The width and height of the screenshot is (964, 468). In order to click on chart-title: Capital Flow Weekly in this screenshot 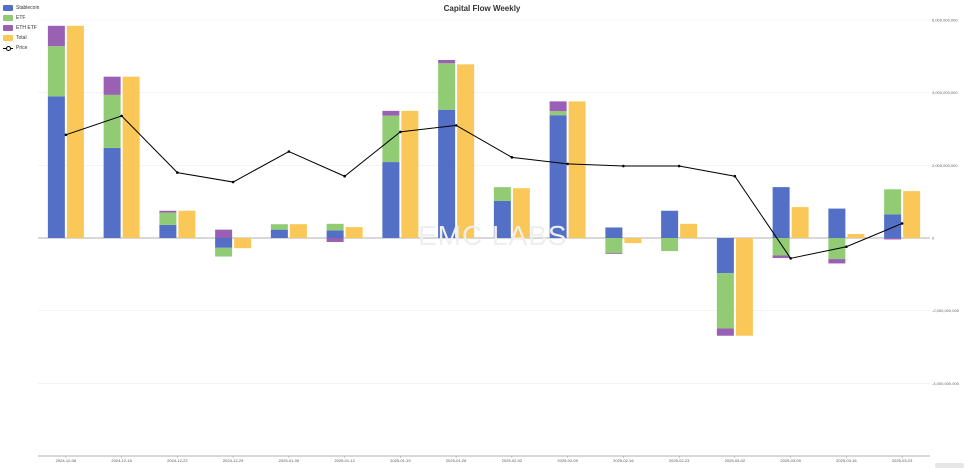, I will do `click(482, 8)`.